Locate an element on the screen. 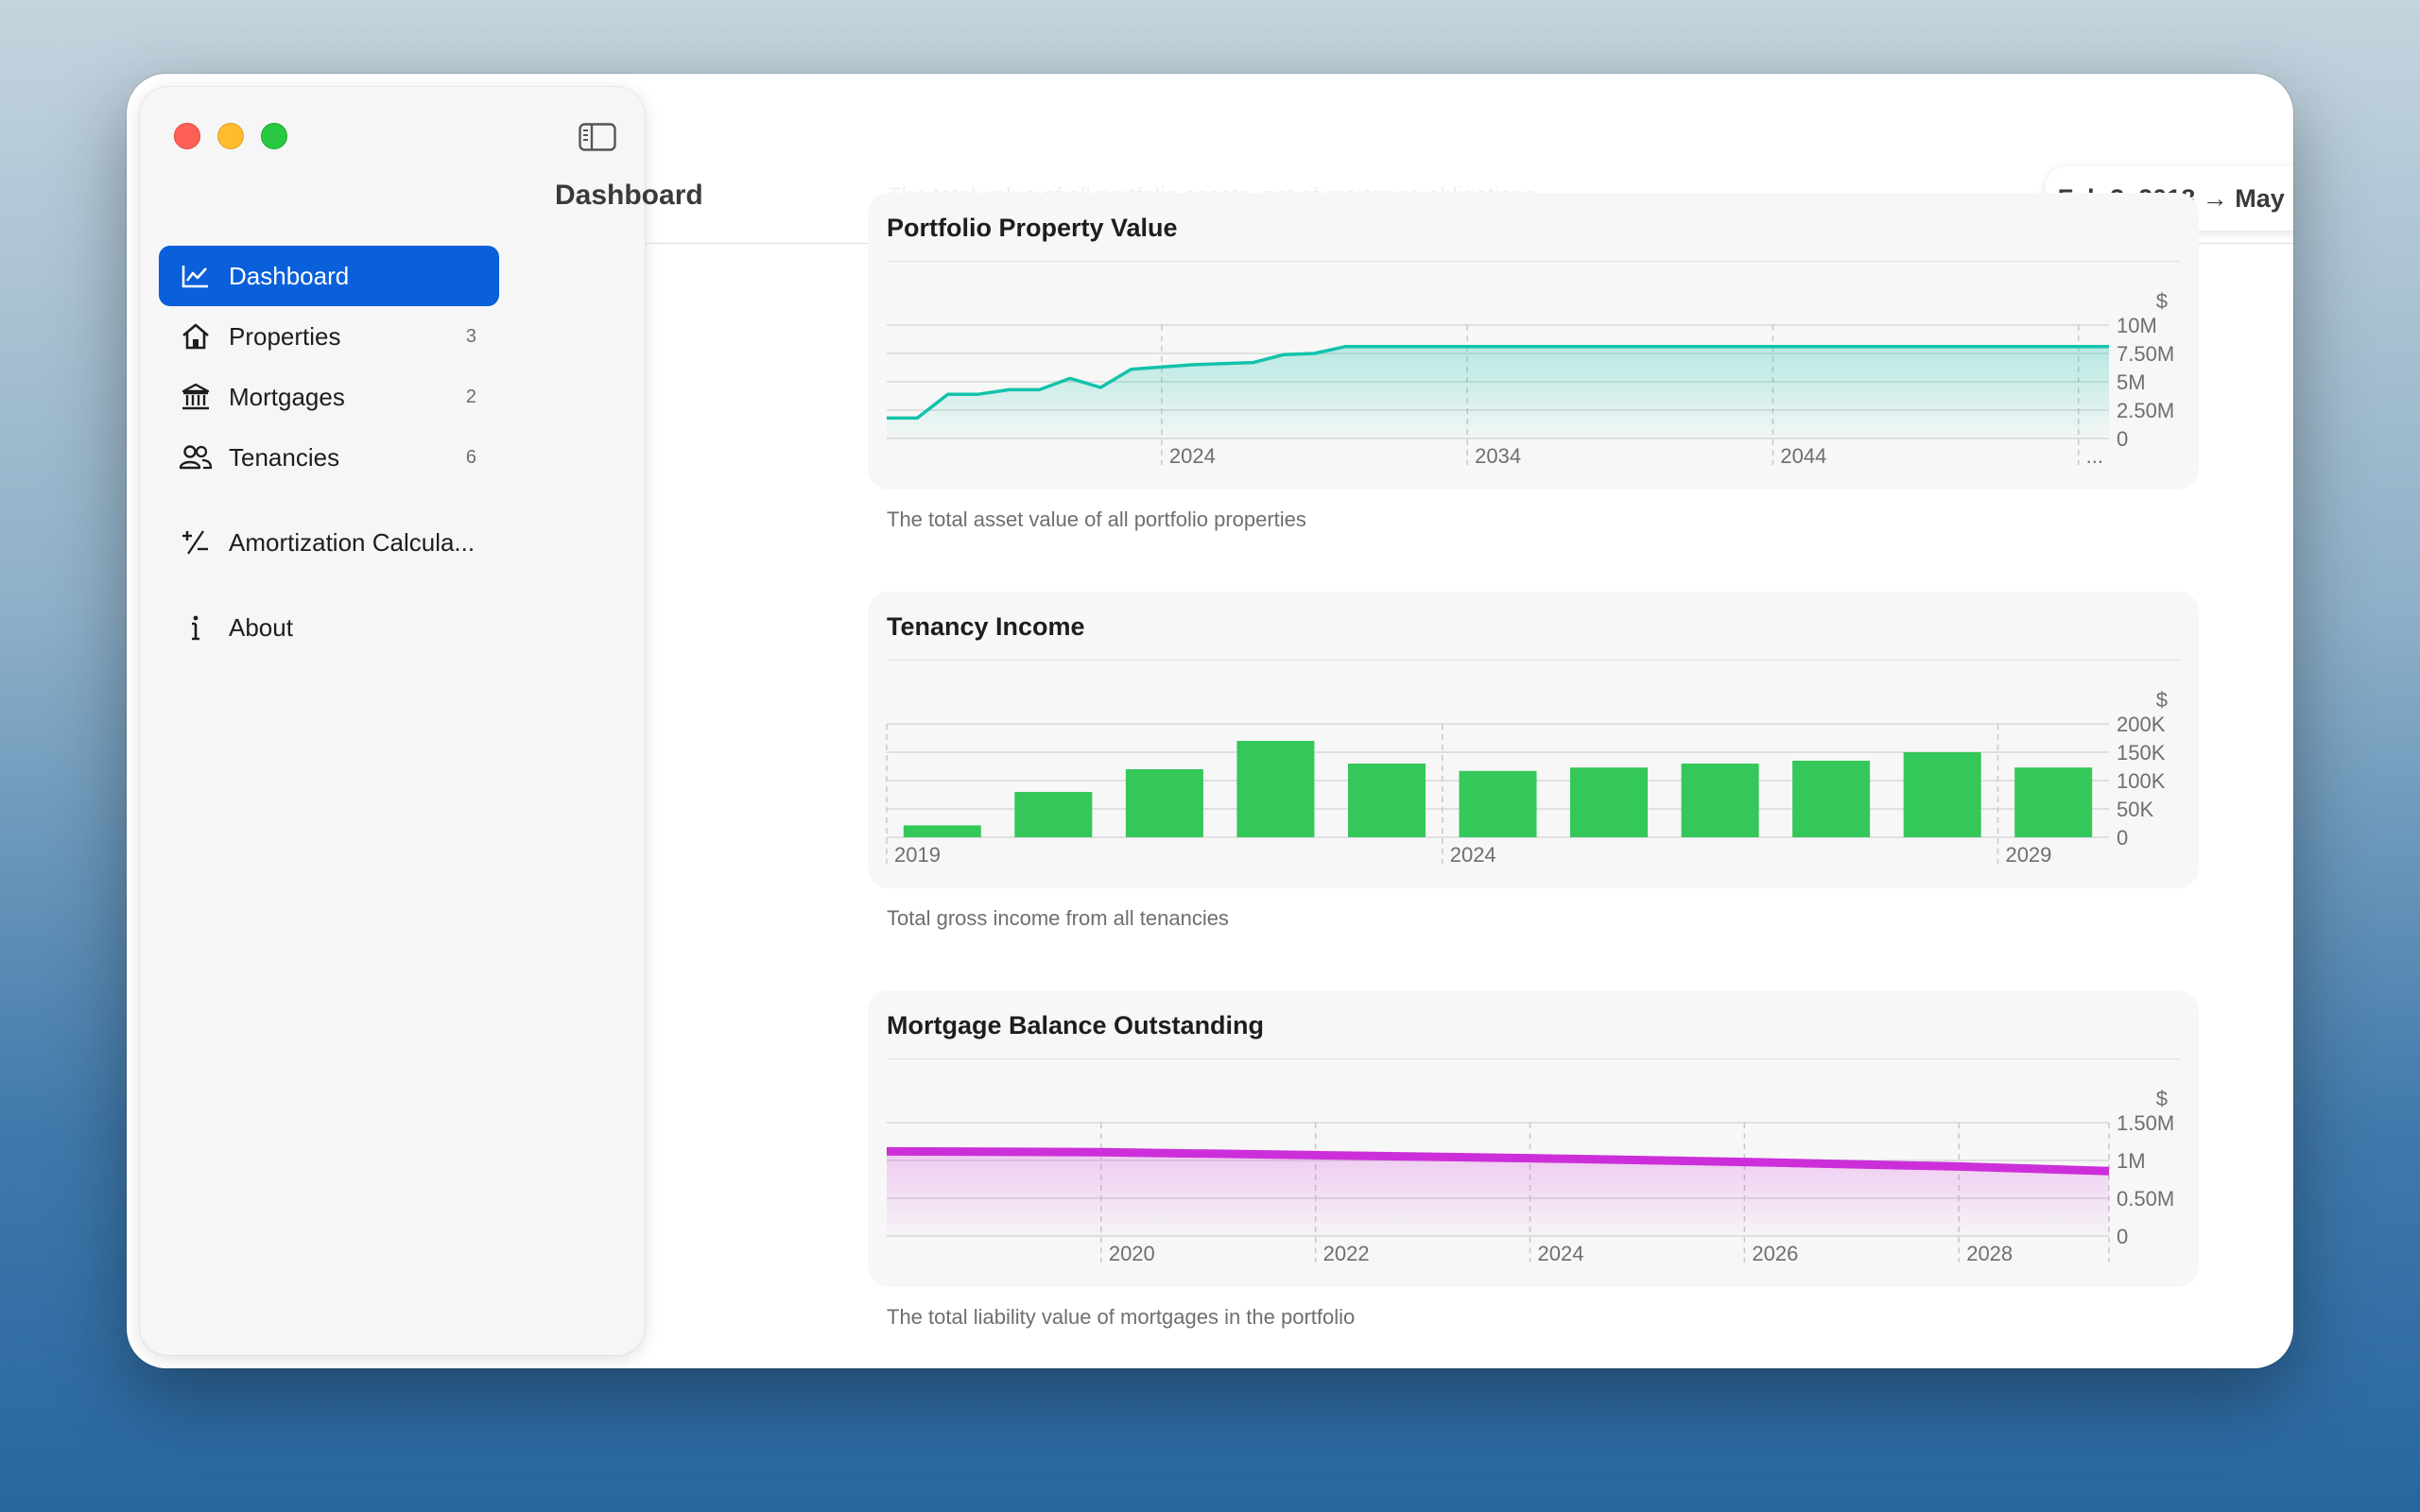  plus-minus-icon is located at coordinates (196, 542).